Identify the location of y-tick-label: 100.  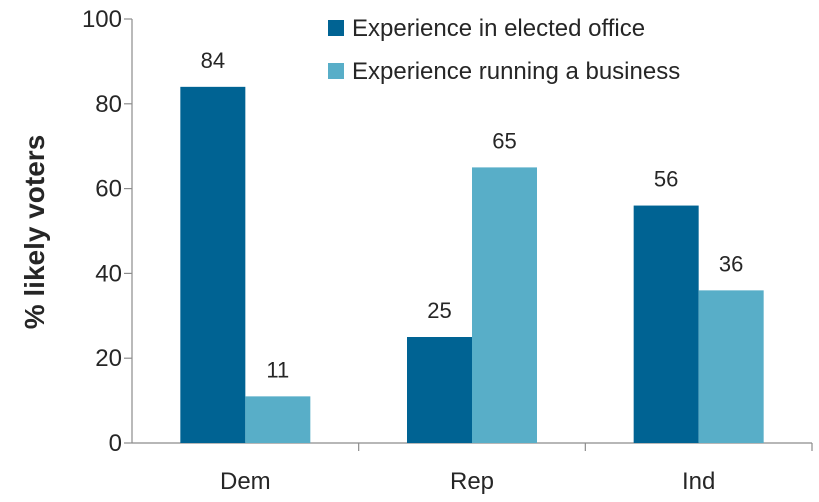
(102, 19).